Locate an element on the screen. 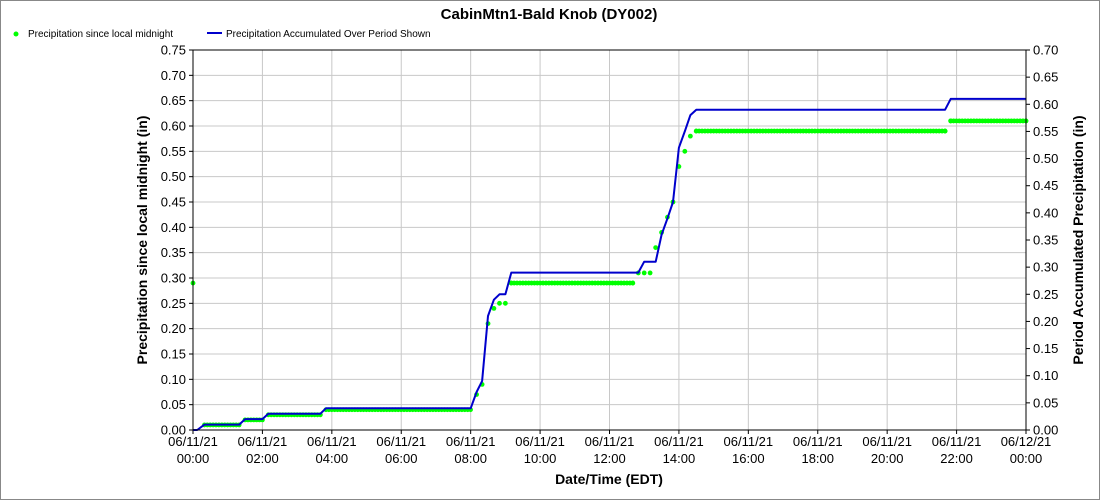  x-tick-label-time: 06:00 is located at coordinates (401, 458).